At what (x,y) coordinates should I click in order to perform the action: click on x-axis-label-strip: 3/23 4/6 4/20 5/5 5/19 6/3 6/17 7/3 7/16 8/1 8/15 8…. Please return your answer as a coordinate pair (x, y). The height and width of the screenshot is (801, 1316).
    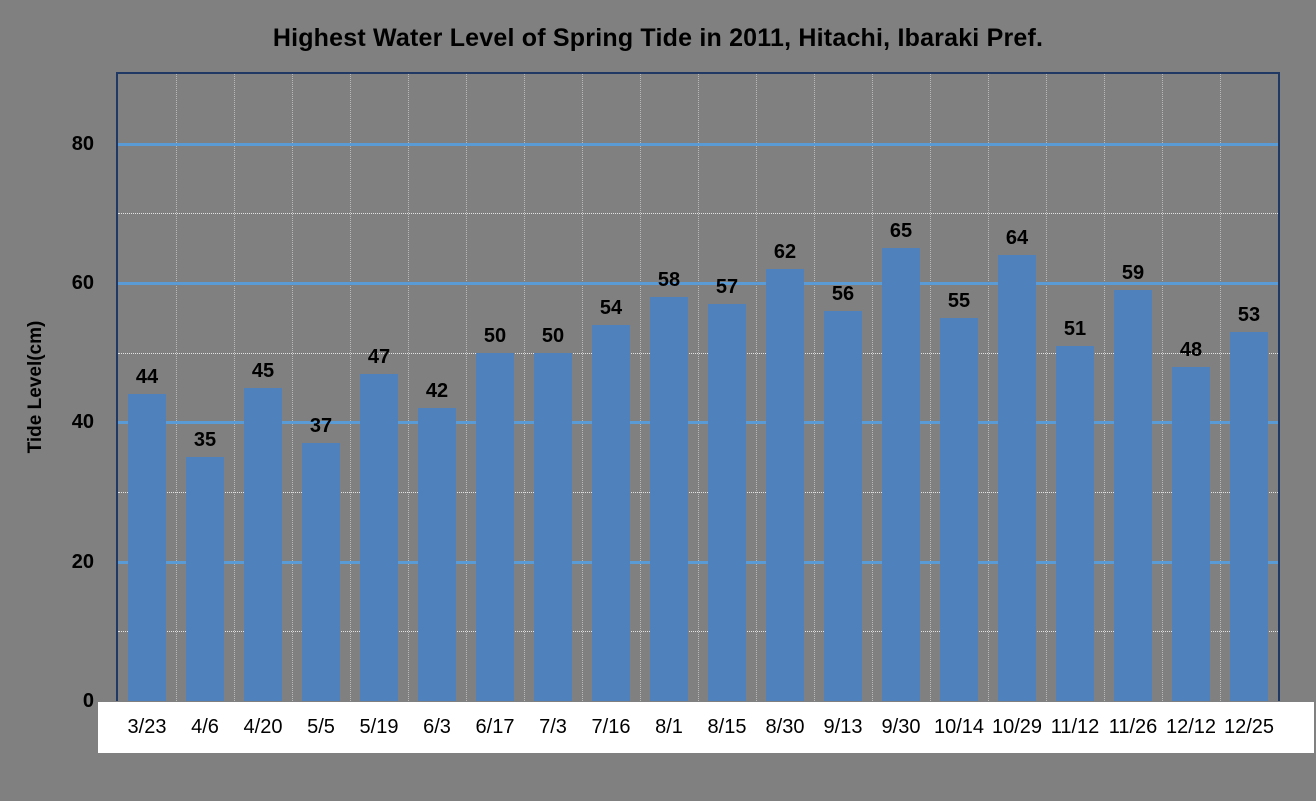
    Looking at the image, I should click on (706, 727).